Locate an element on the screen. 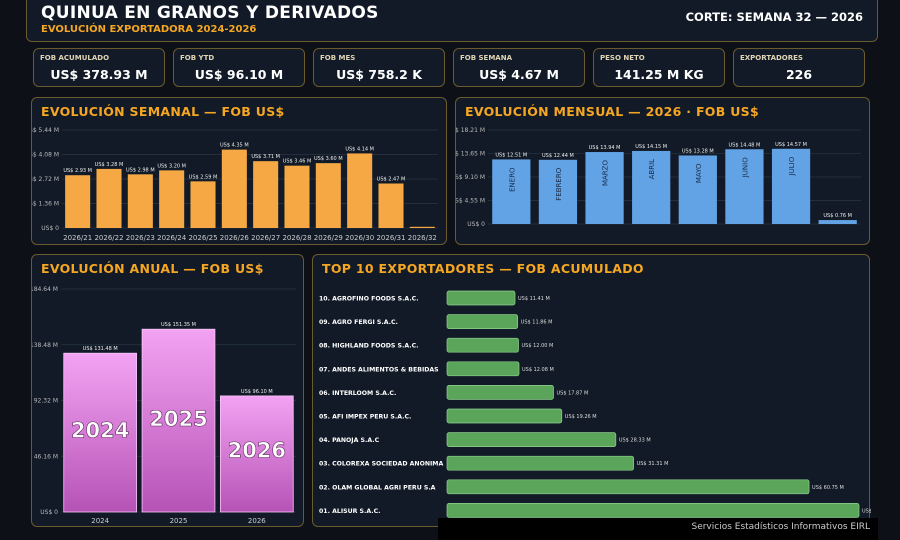 The image size is (900, 540). data-label: US$ 3.71 M is located at coordinates (265, 157).